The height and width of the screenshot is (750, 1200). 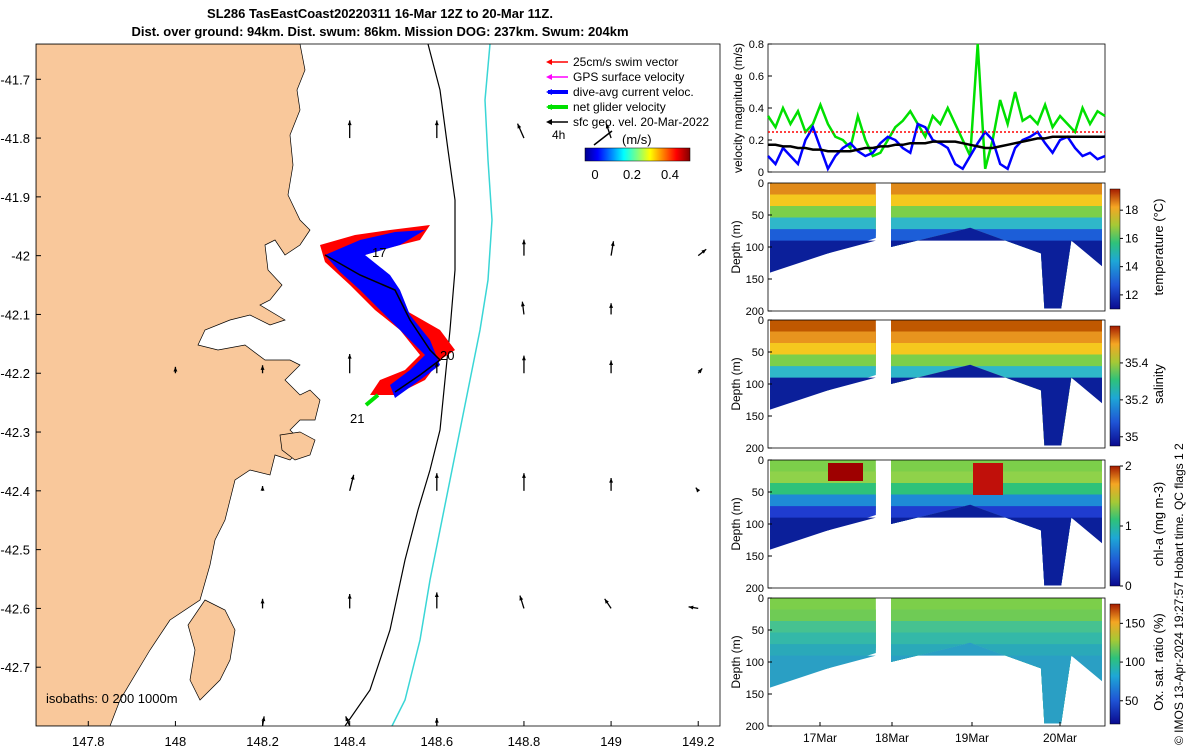 What do you see at coordinates (1158, 384) in the screenshot?
I see `section-colorbar-label: salinity` at bounding box center [1158, 384].